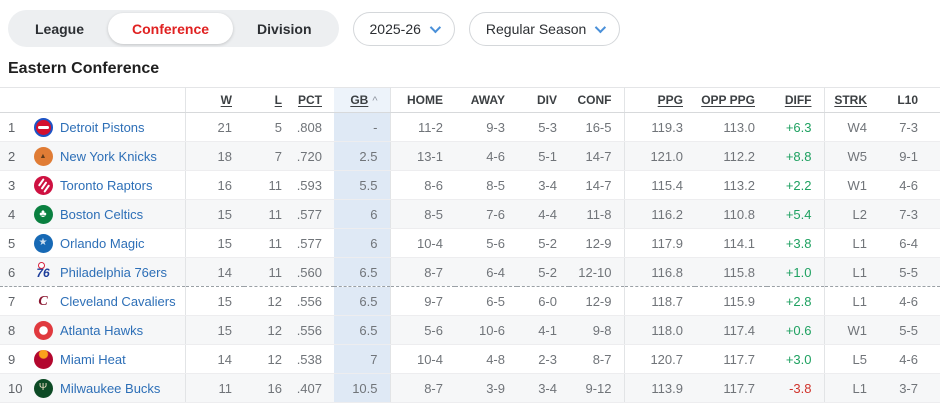 This screenshot has width=940, height=408. Describe the element at coordinates (403, 28) in the screenshot. I see `season-dropdown: 2025-26` at that location.